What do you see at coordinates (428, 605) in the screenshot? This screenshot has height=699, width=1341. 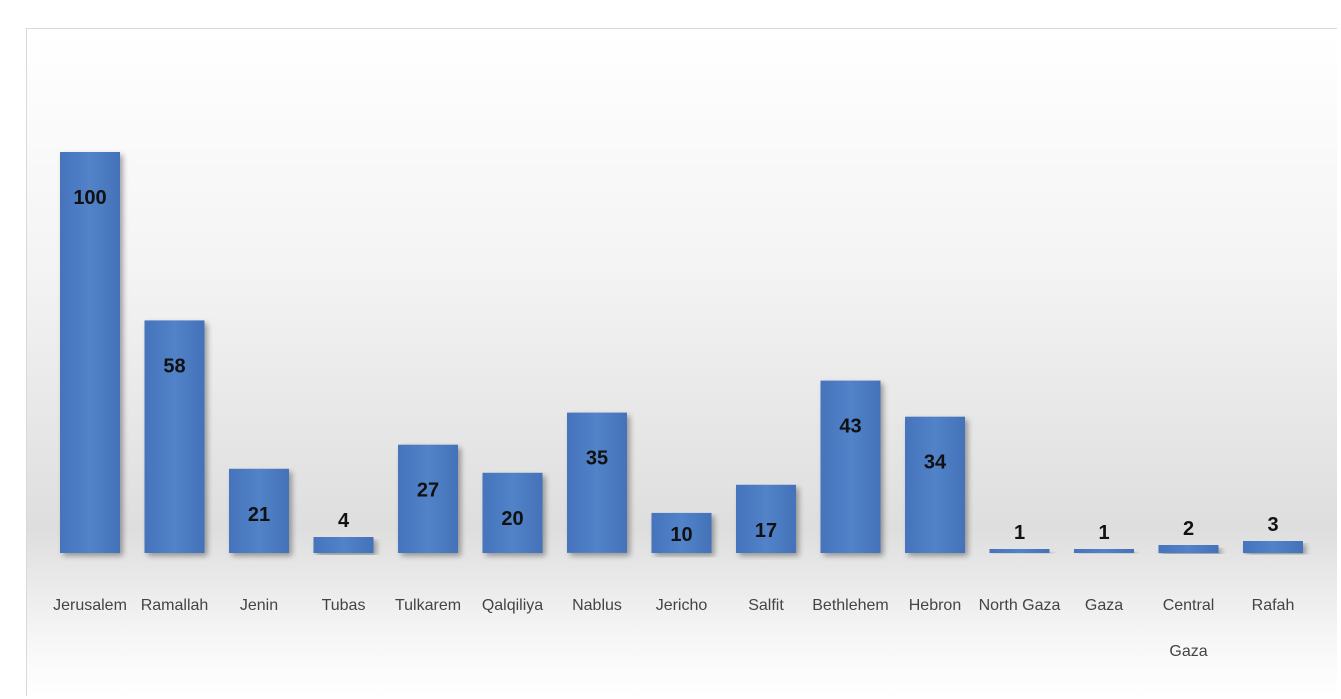 I see `x-tick-label: Tulkarem` at bounding box center [428, 605].